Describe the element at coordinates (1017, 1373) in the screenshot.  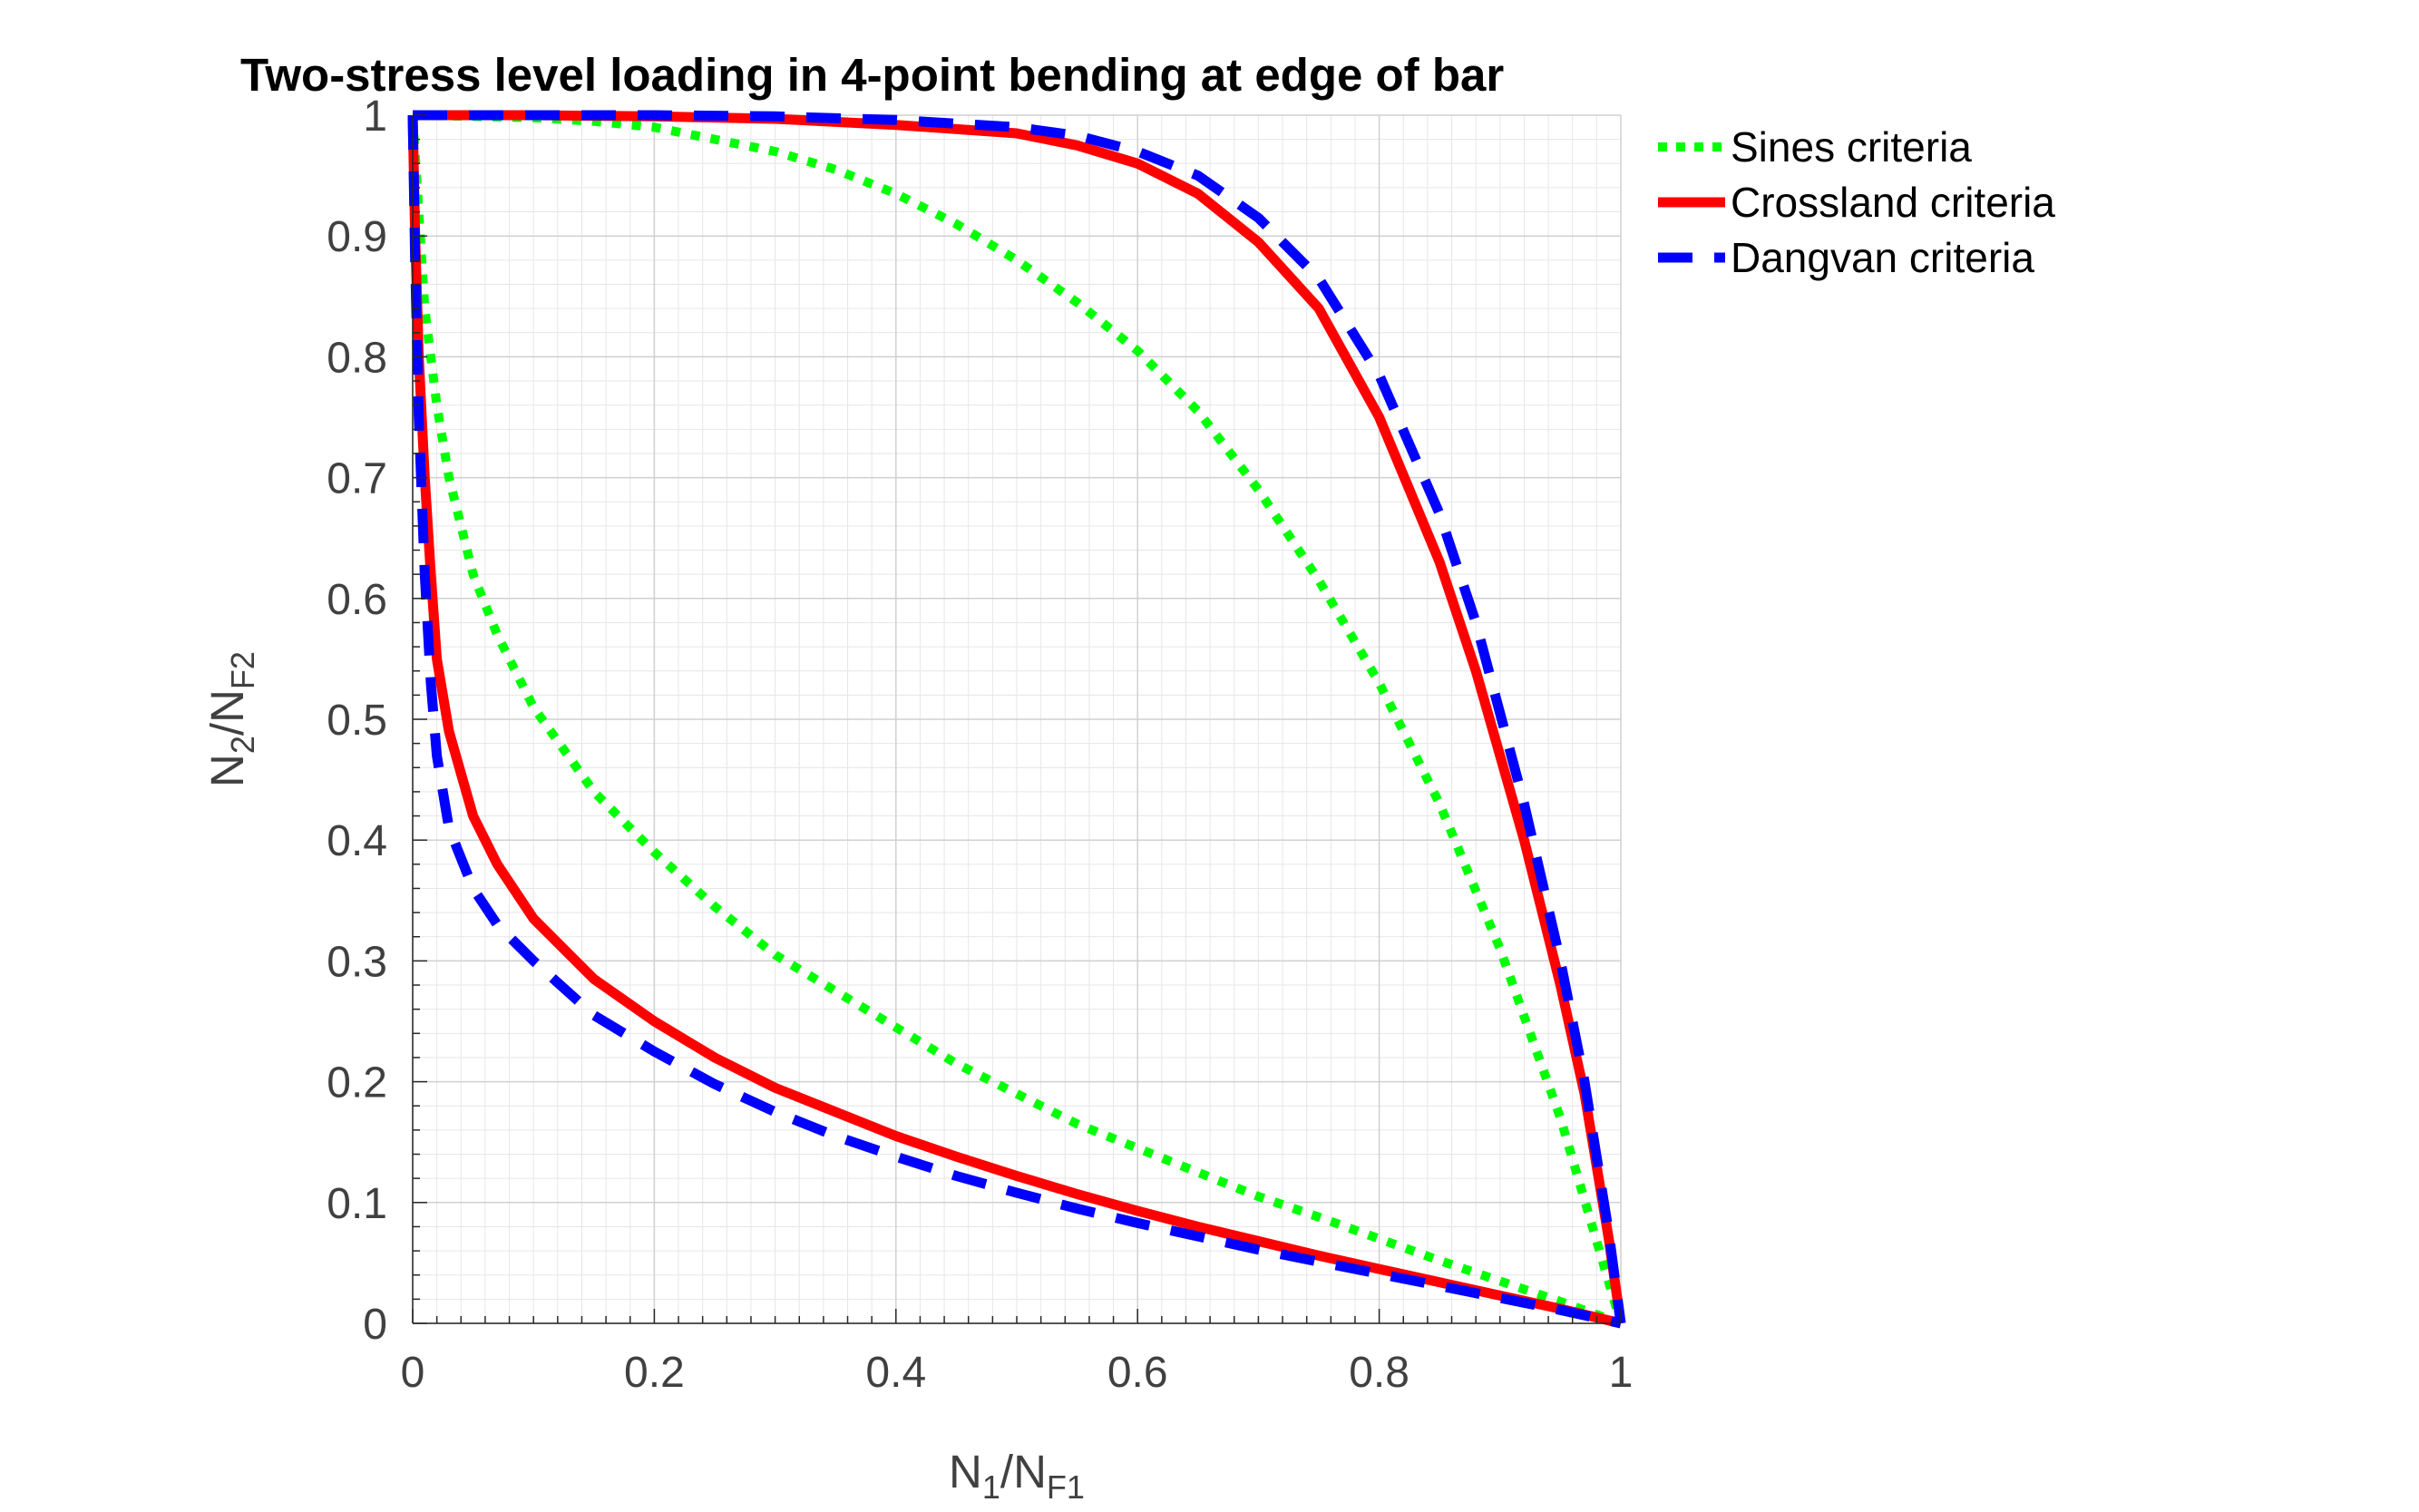
I see `x-tick-labels: 0 0.2 0.4 0.6 0.8 1` at that location.